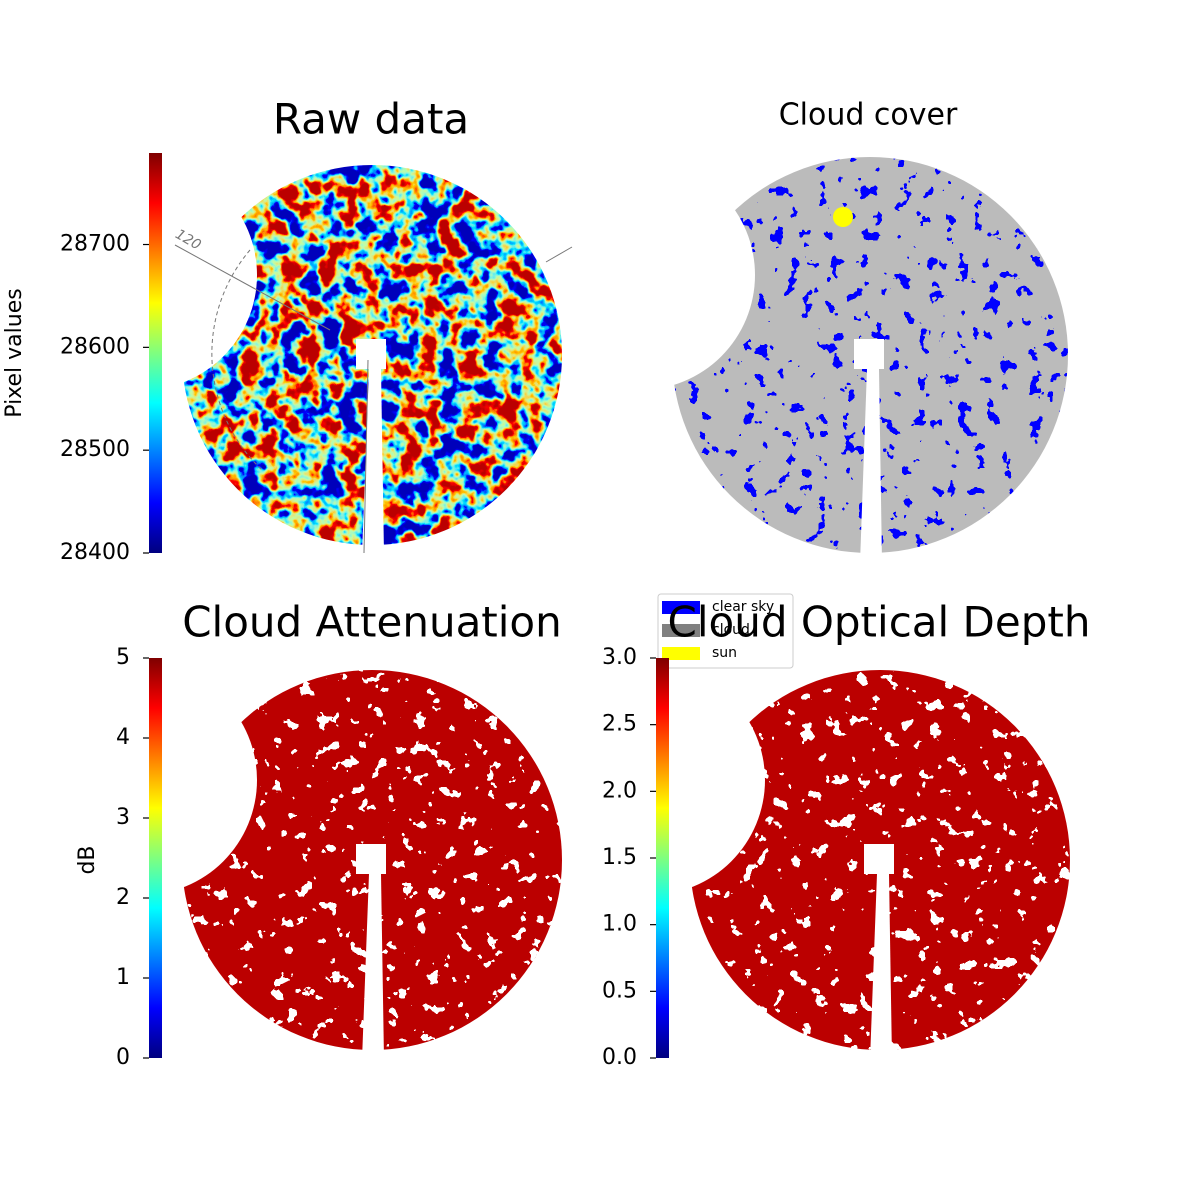 This screenshot has width=1200, height=1200. I want to click on colorbar-tick-label: 0, so click(123, 1057).